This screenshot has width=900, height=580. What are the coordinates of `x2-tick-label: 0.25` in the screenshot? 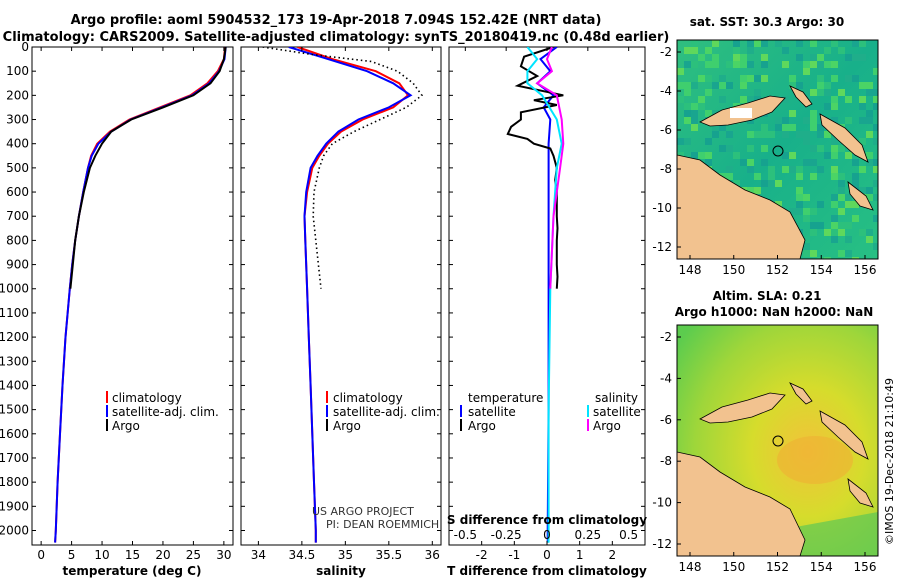 It's located at (587, 535).